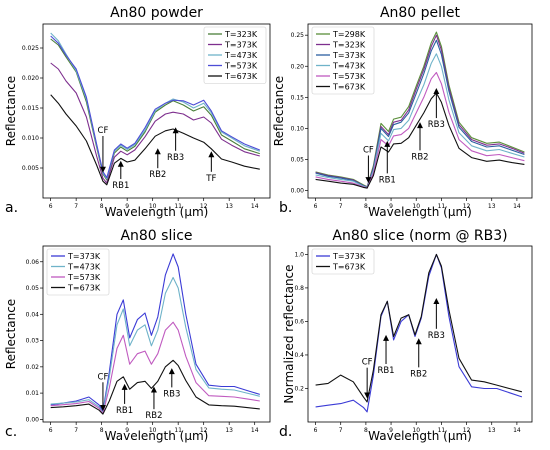 Image resolution: width=550 pixels, height=450 pixels. I want to click on y-tick-label: 0.10, so click(298, 128).